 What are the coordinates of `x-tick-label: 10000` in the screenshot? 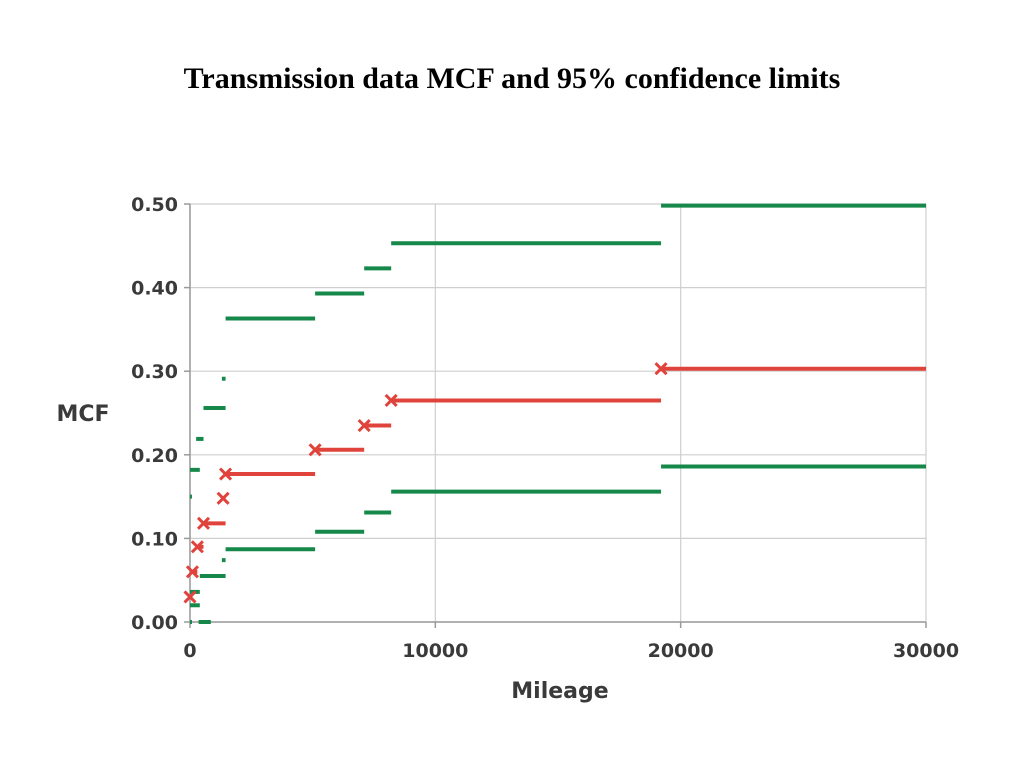 It's located at (435, 651).